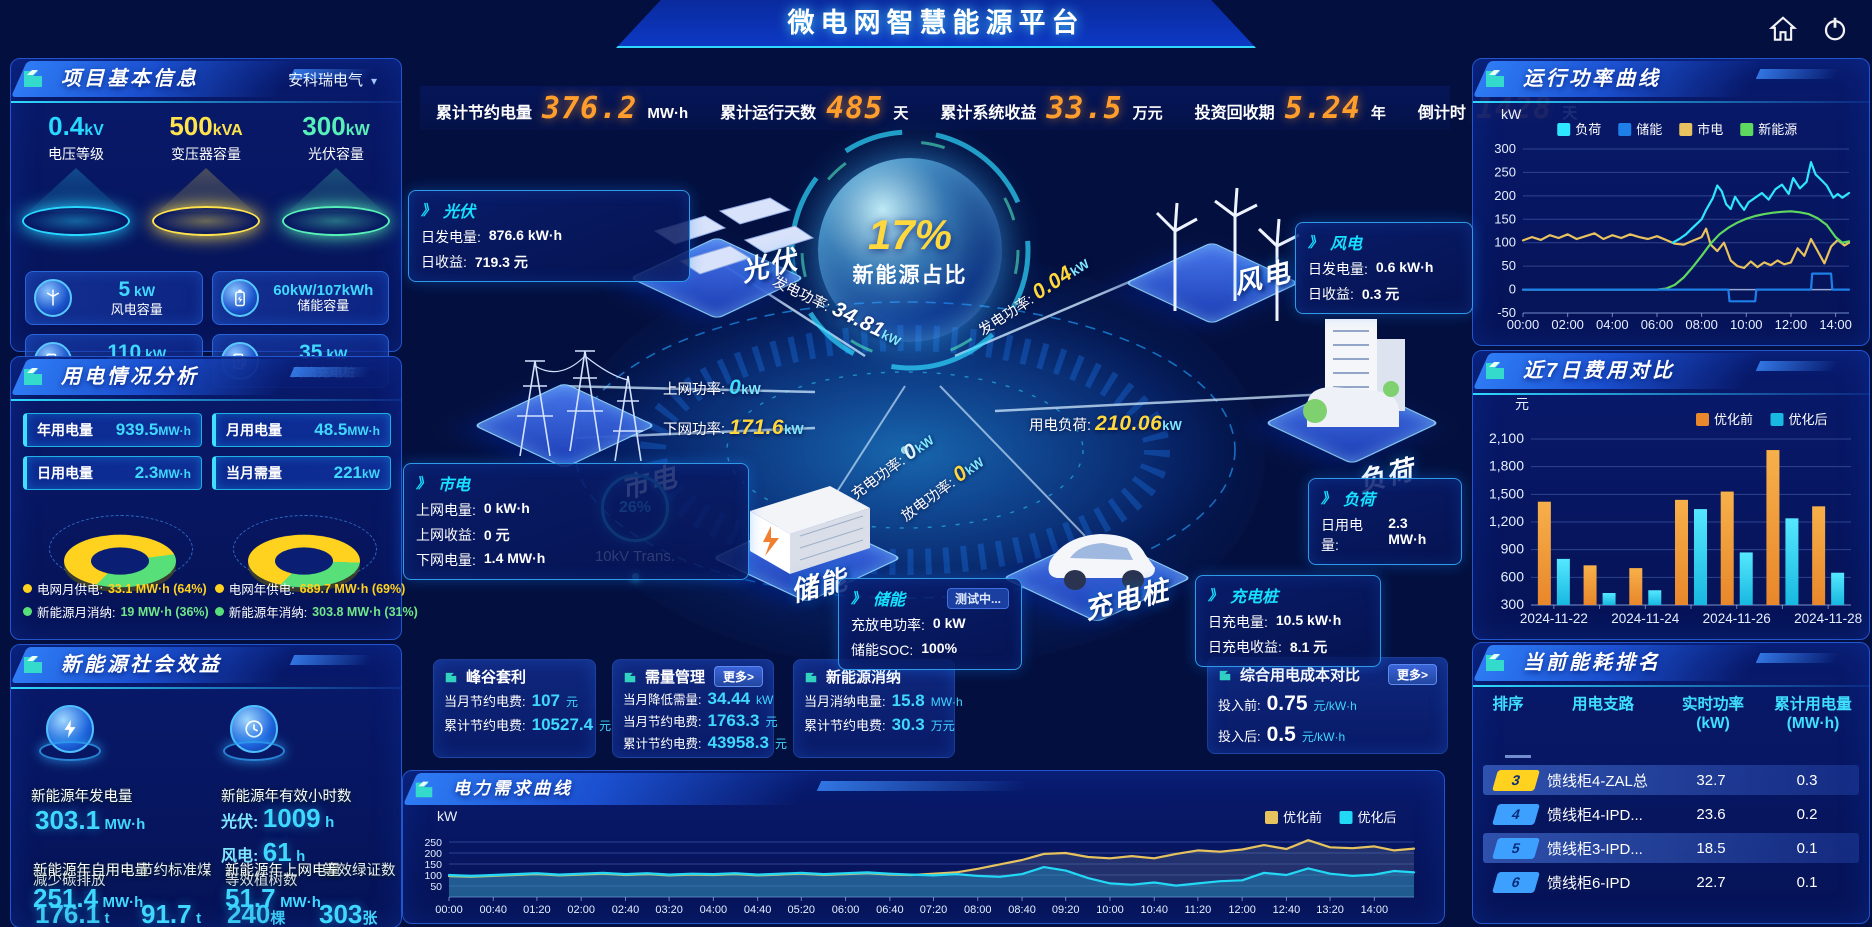 The width and height of the screenshot is (1872, 927). What do you see at coordinates (496, 677) in the screenshot?
I see `card-title: 峰谷套利` at bounding box center [496, 677].